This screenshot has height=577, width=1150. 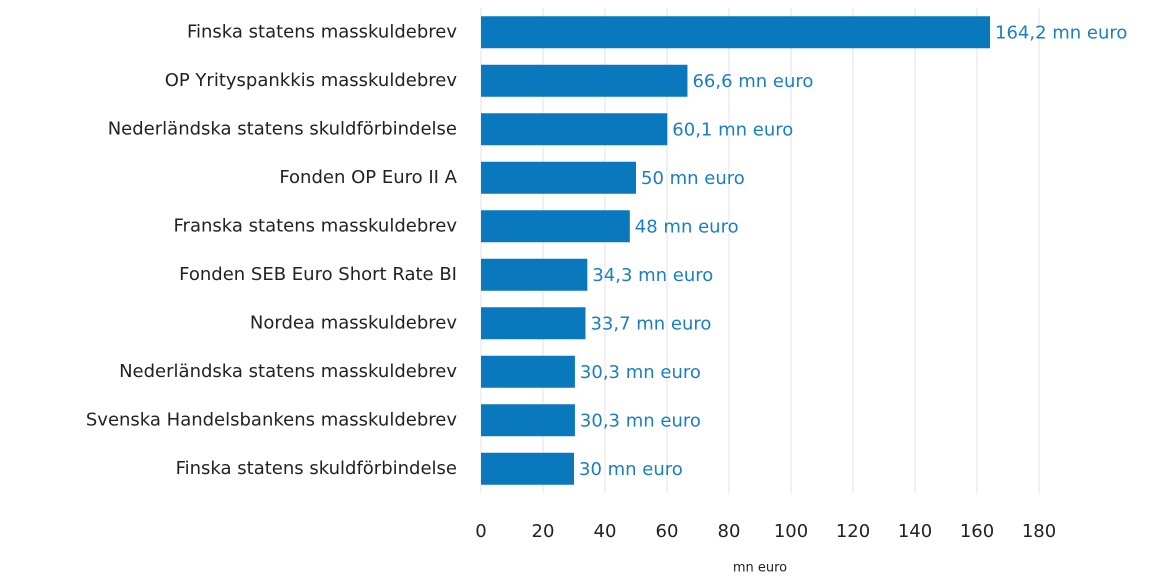 I want to click on x-axis-title: mn euro, so click(x=760, y=568).